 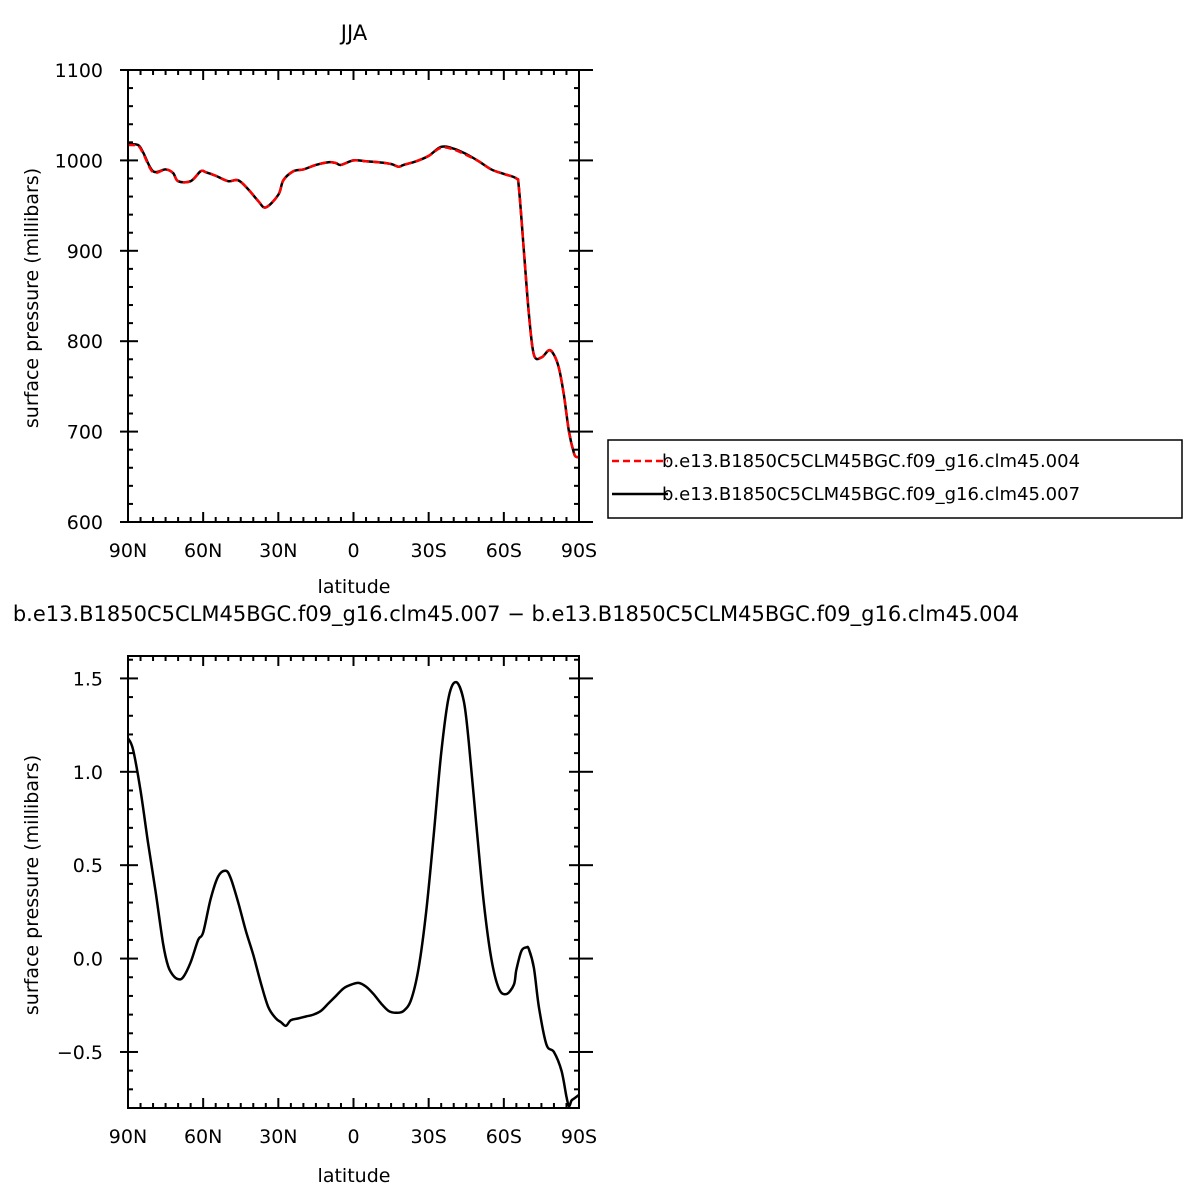 What do you see at coordinates (79, 71) in the screenshot?
I see `y-tick-label: 1100` at bounding box center [79, 71].